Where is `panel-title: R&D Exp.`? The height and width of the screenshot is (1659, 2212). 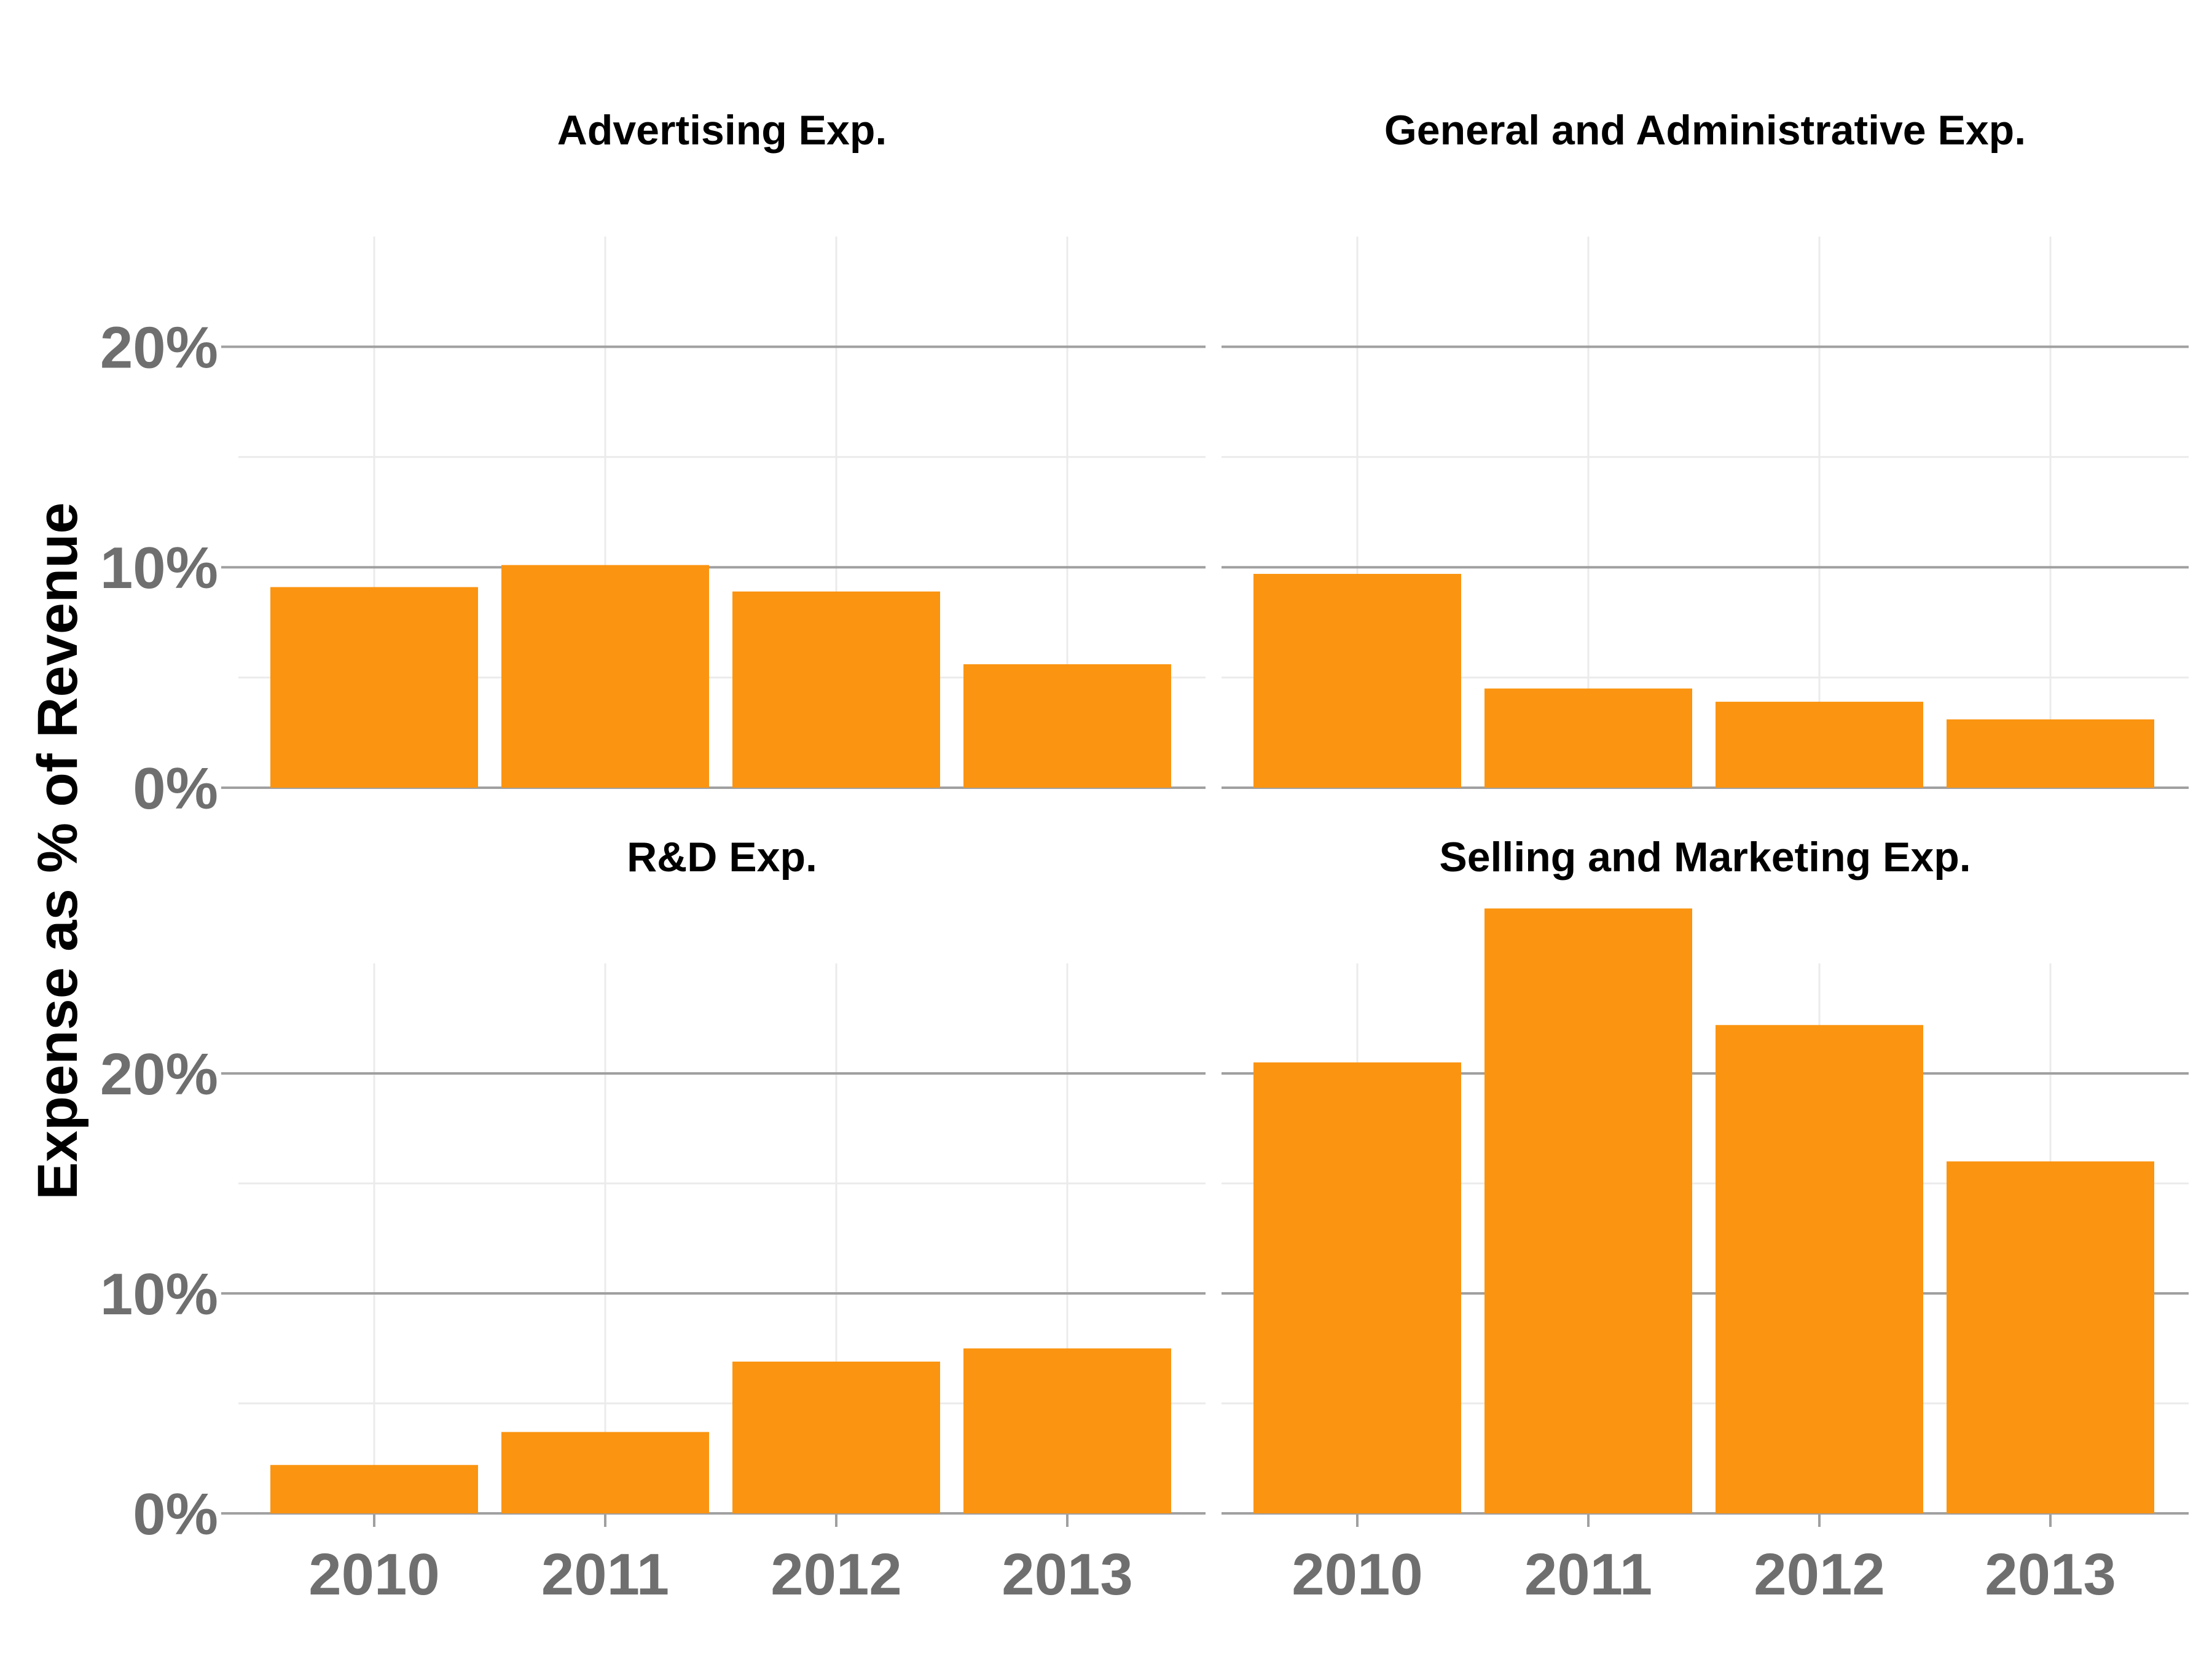
panel-title: R&D Exp. is located at coordinates (722, 857).